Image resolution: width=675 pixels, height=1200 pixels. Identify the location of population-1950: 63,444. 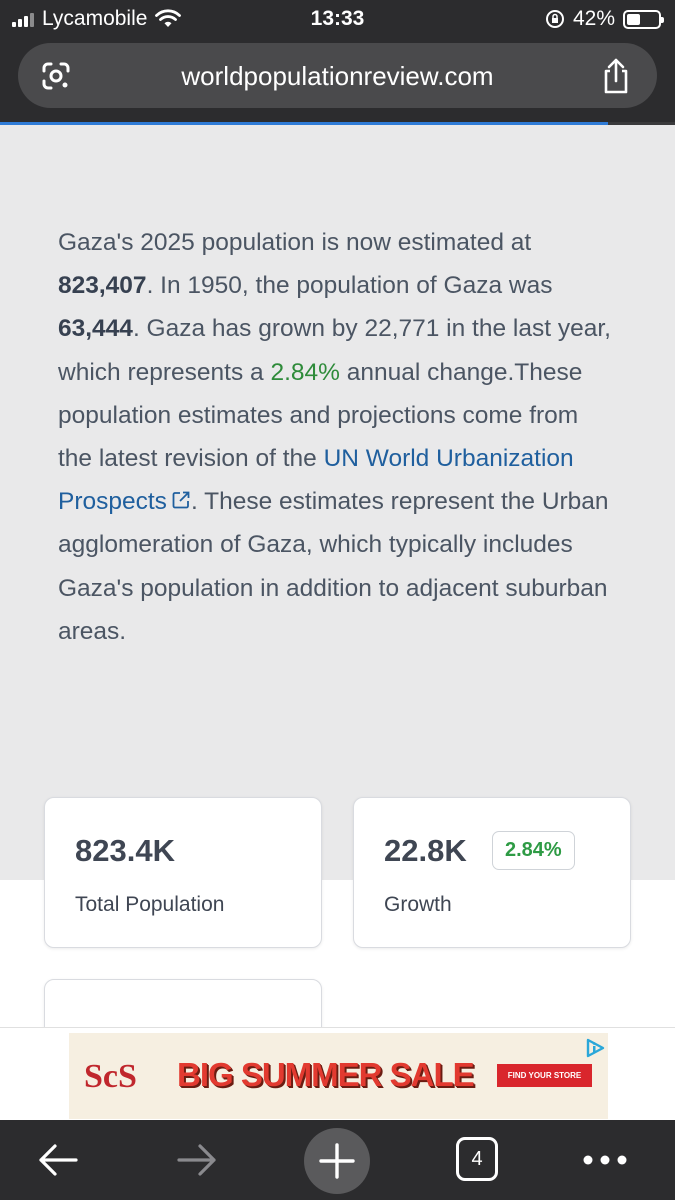
(95, 329).